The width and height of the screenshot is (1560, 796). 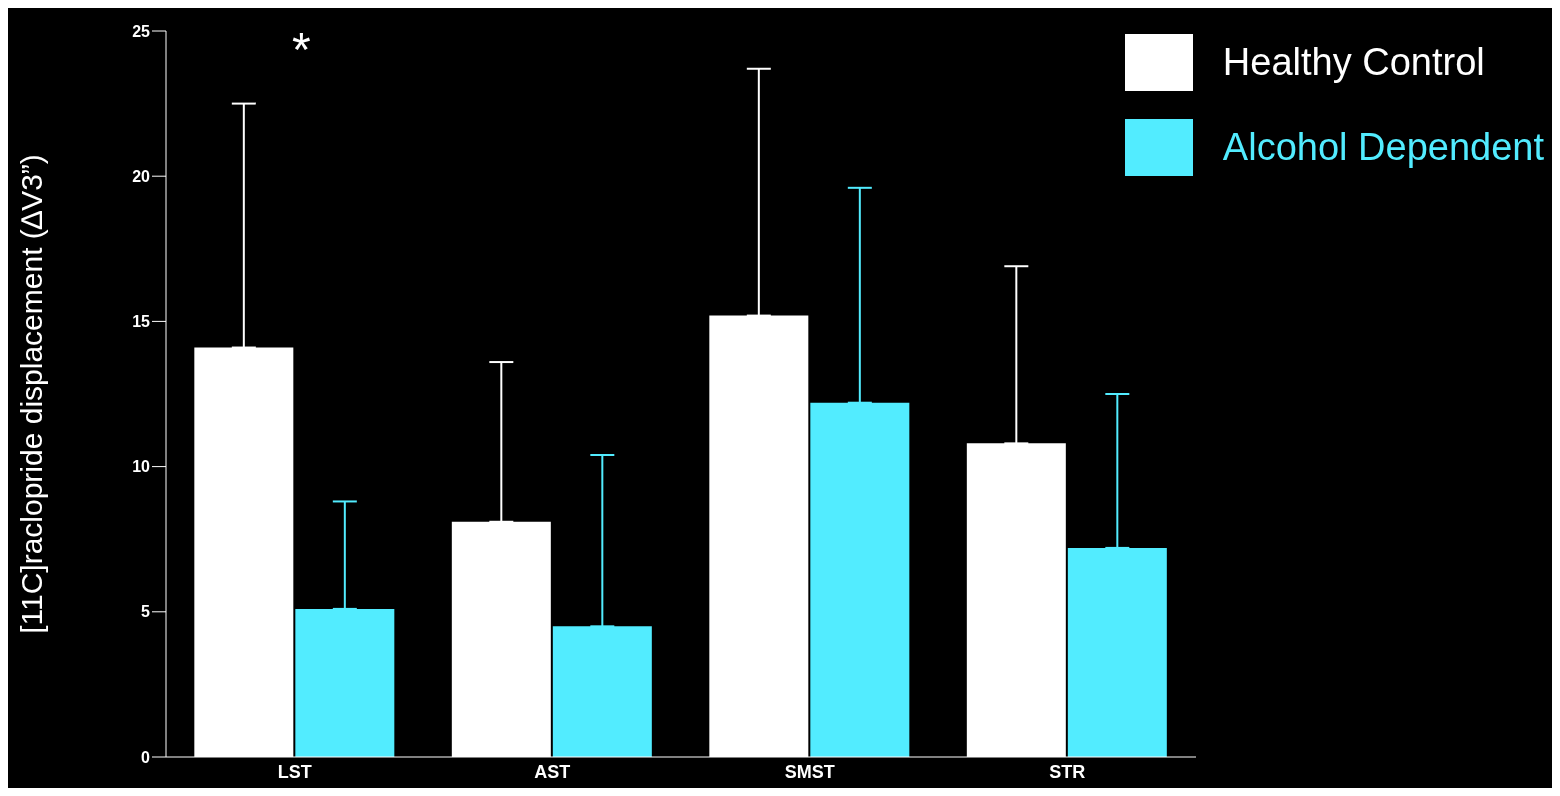 I want to click on legend-label: Healthy Control, so click(x=1353, y=62).